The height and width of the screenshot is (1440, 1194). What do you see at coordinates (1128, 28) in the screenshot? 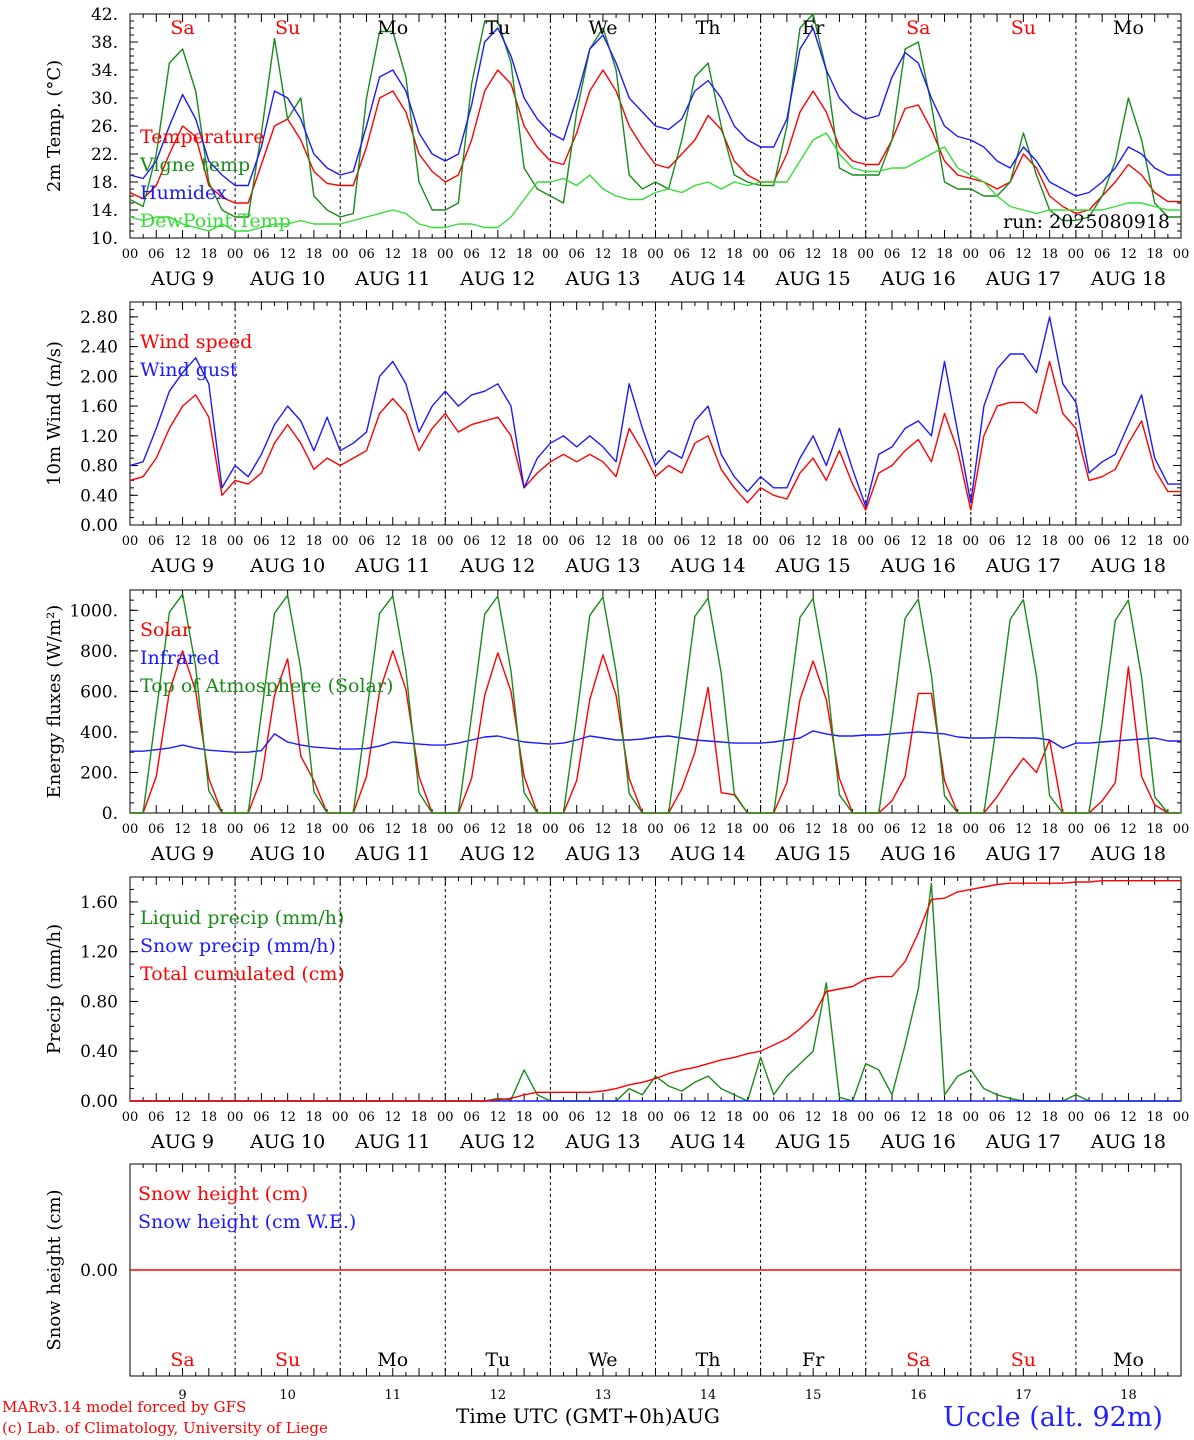
I see `weekday-label: Mo` at bounding box center [1128, 28].